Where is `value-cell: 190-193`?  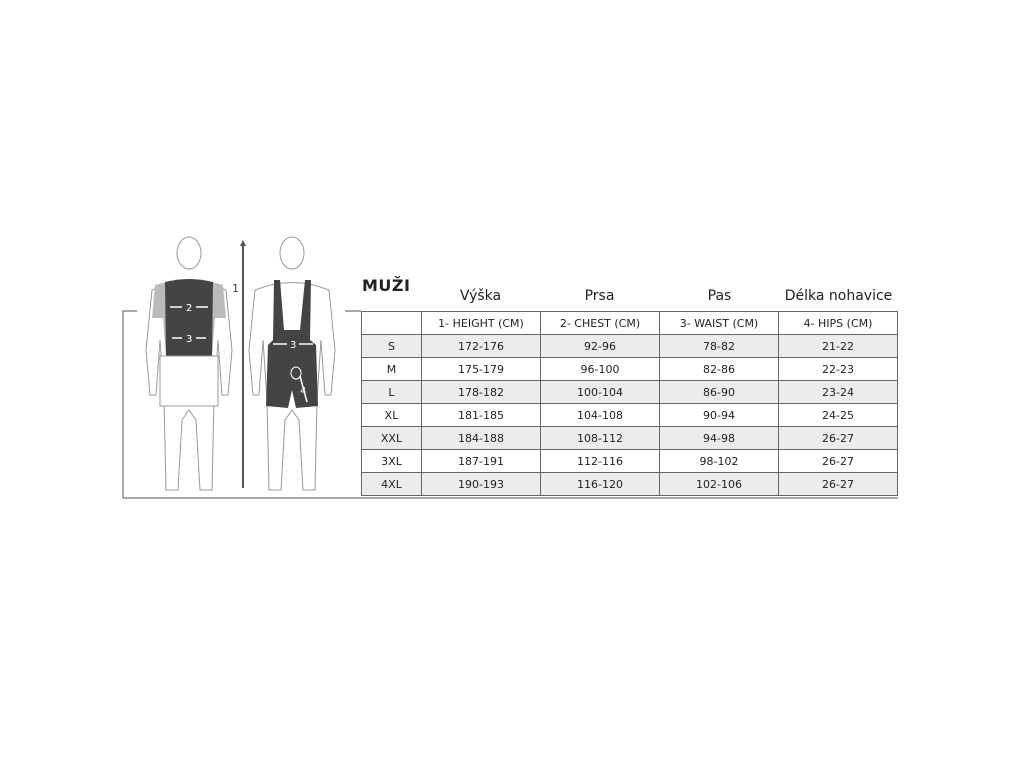
value-cell: 190-193 is located at coordinates (481, 484).